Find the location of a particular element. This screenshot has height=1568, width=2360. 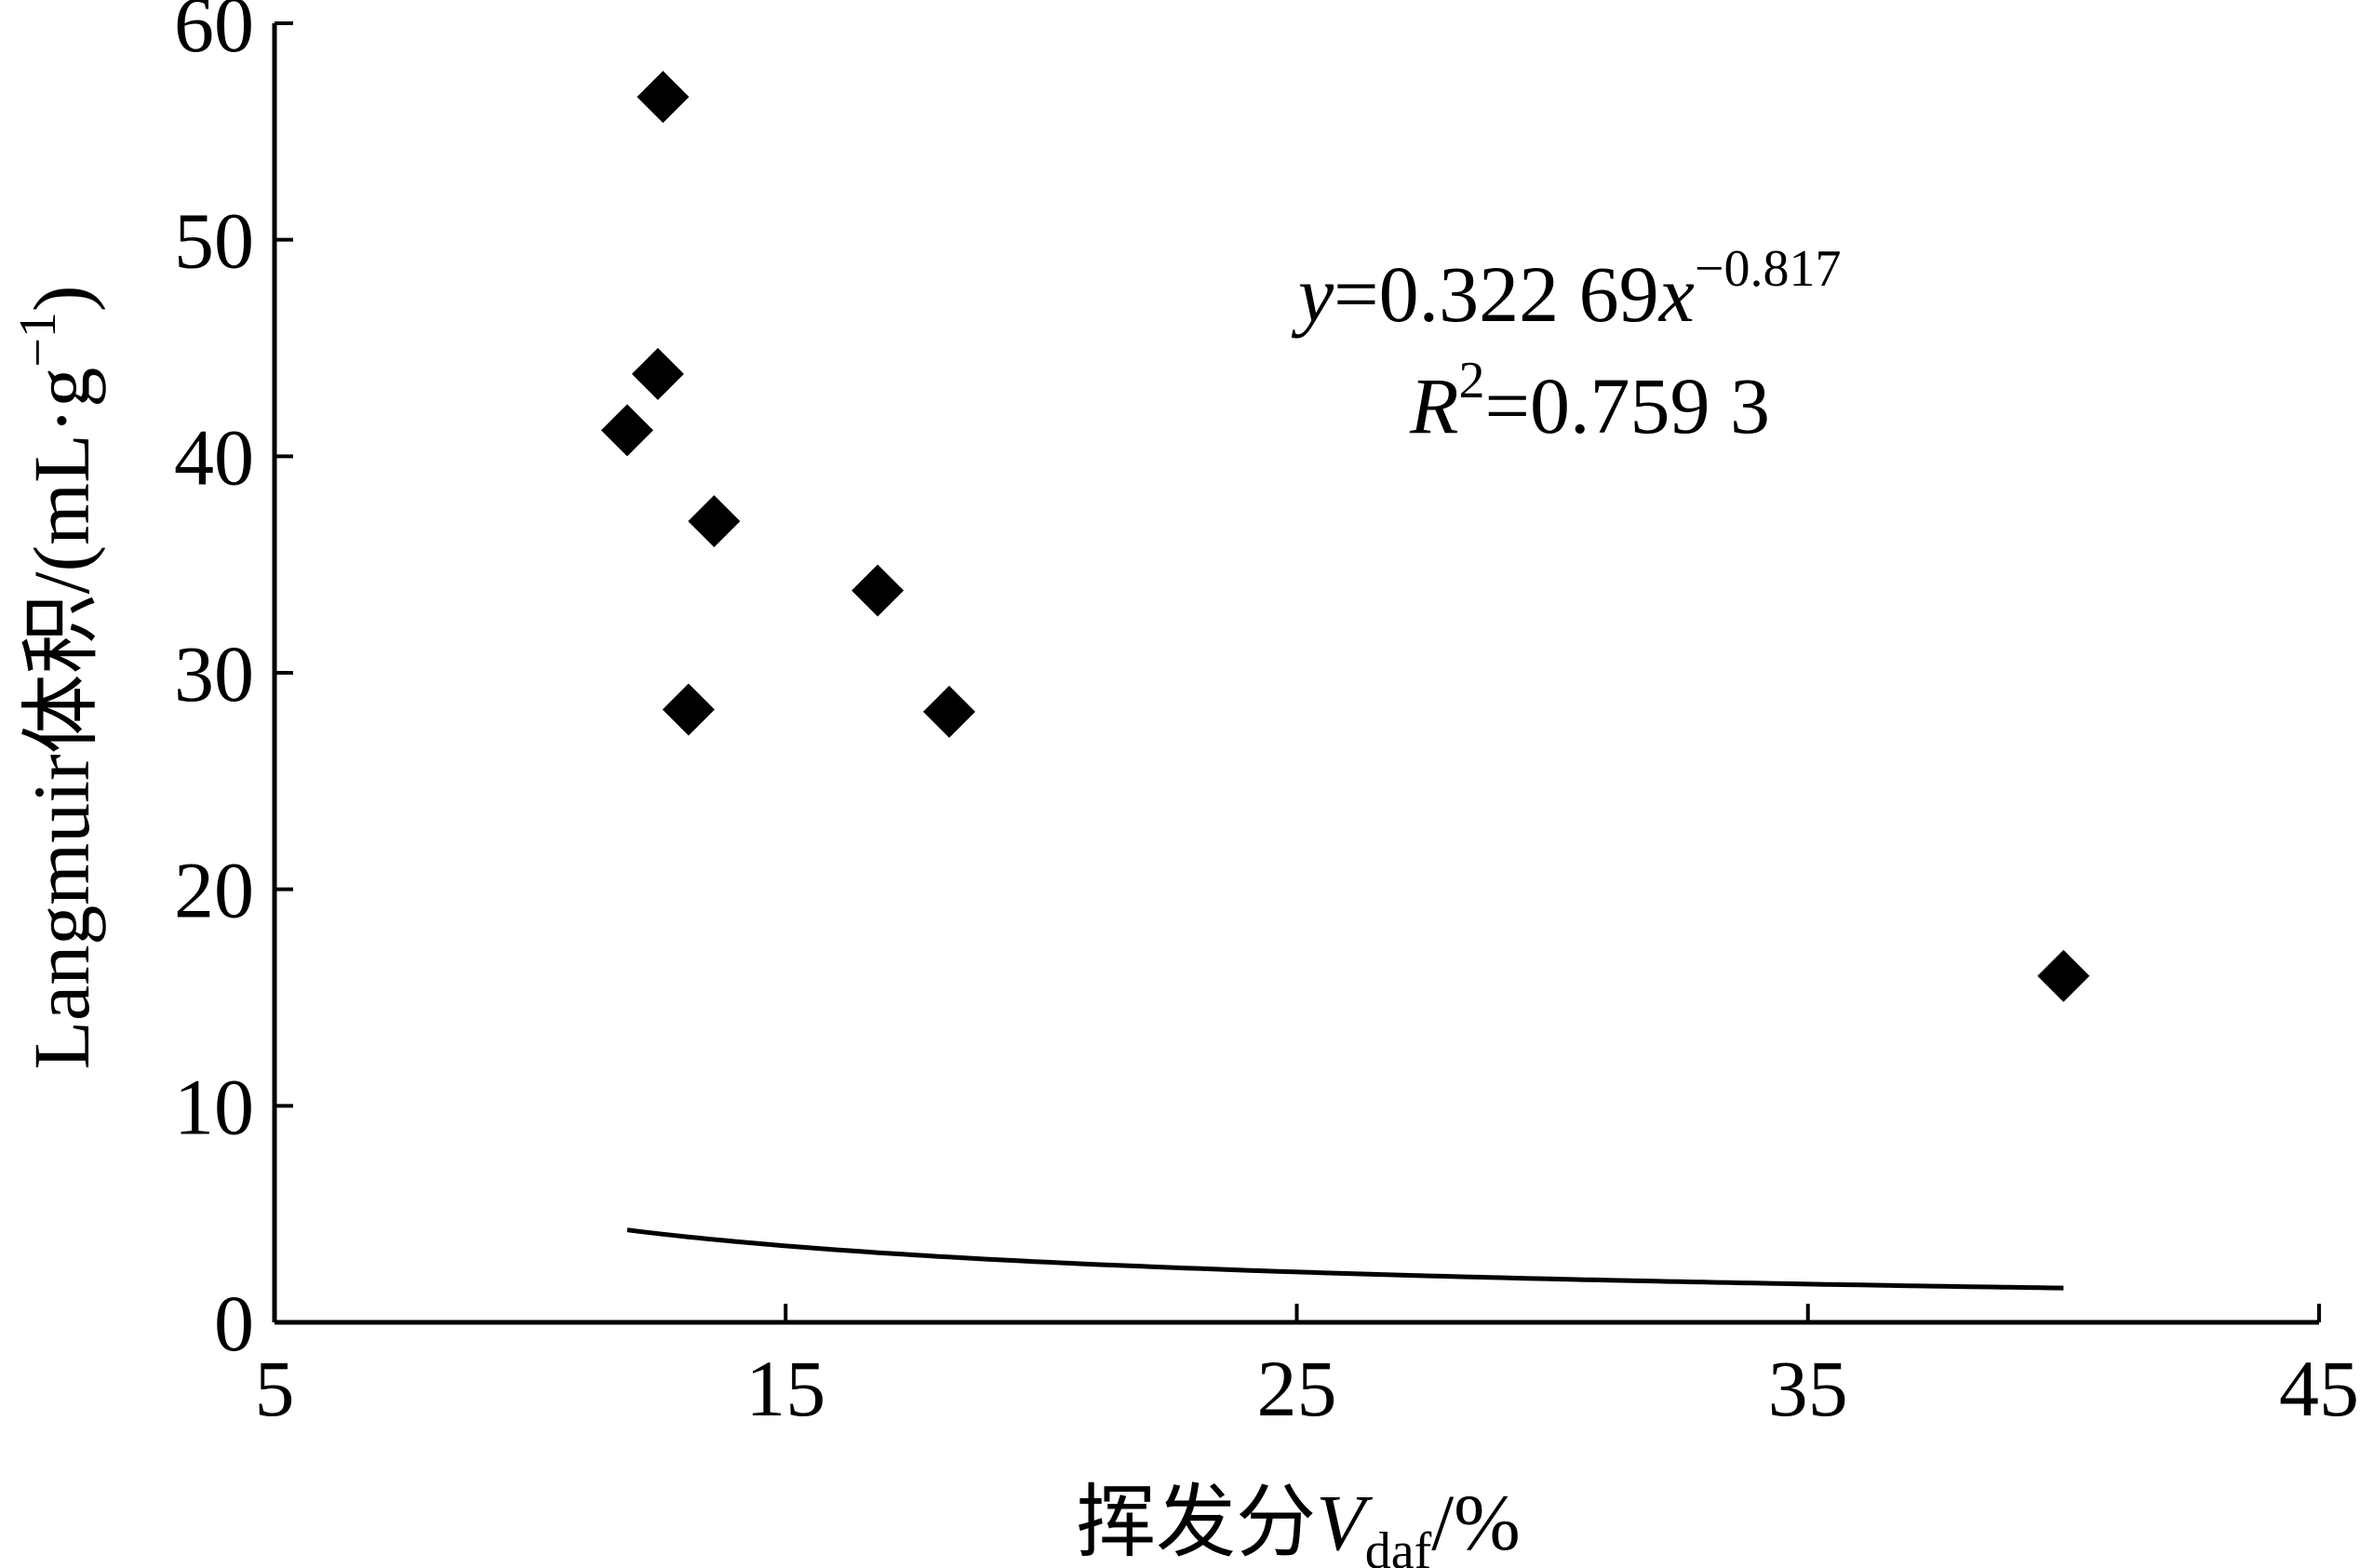

r2-sup: 2 is located at coordinates (1472, 380).